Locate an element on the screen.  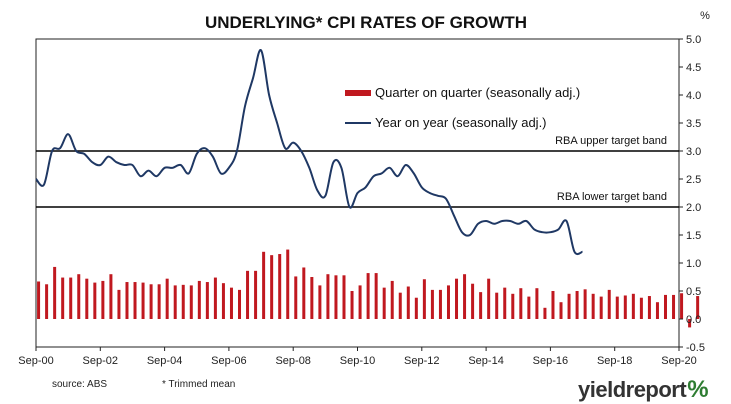
x-tick-label: Sep-16 is located at coordinates (550, 361).